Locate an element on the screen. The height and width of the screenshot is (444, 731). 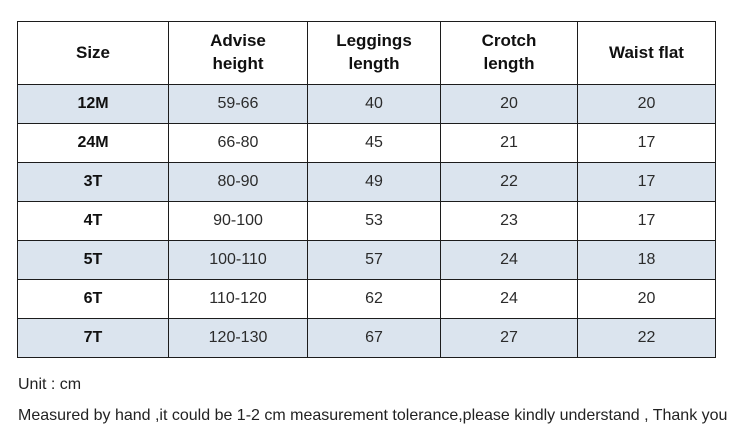
leggings-length-cell: 45 is located at coordinates (374, 143).